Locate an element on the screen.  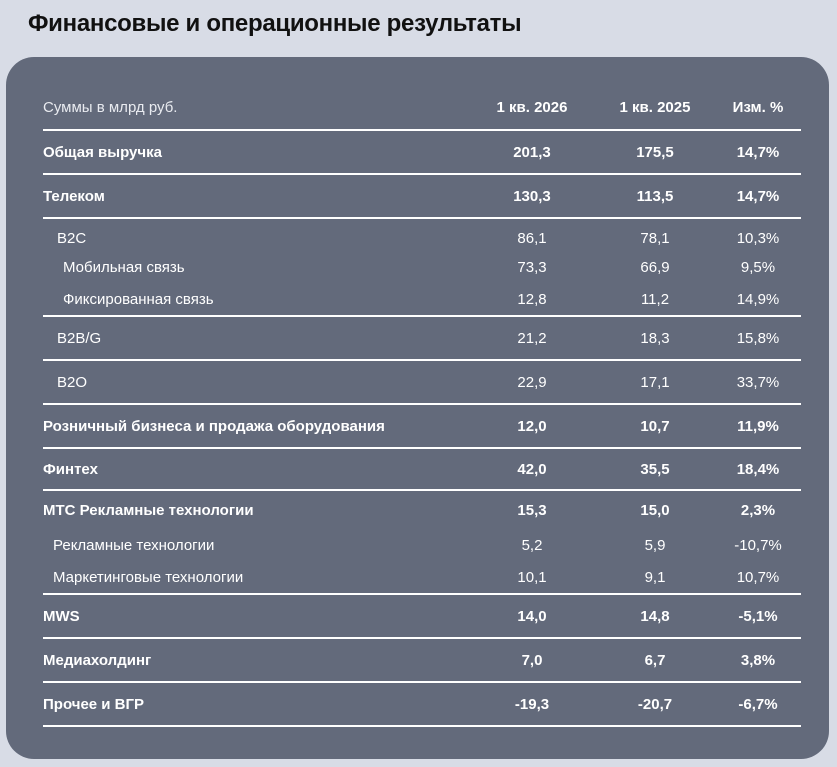
table-row: Телеком 130,3 113,5 14,7% is located at coordinates (422, 197).